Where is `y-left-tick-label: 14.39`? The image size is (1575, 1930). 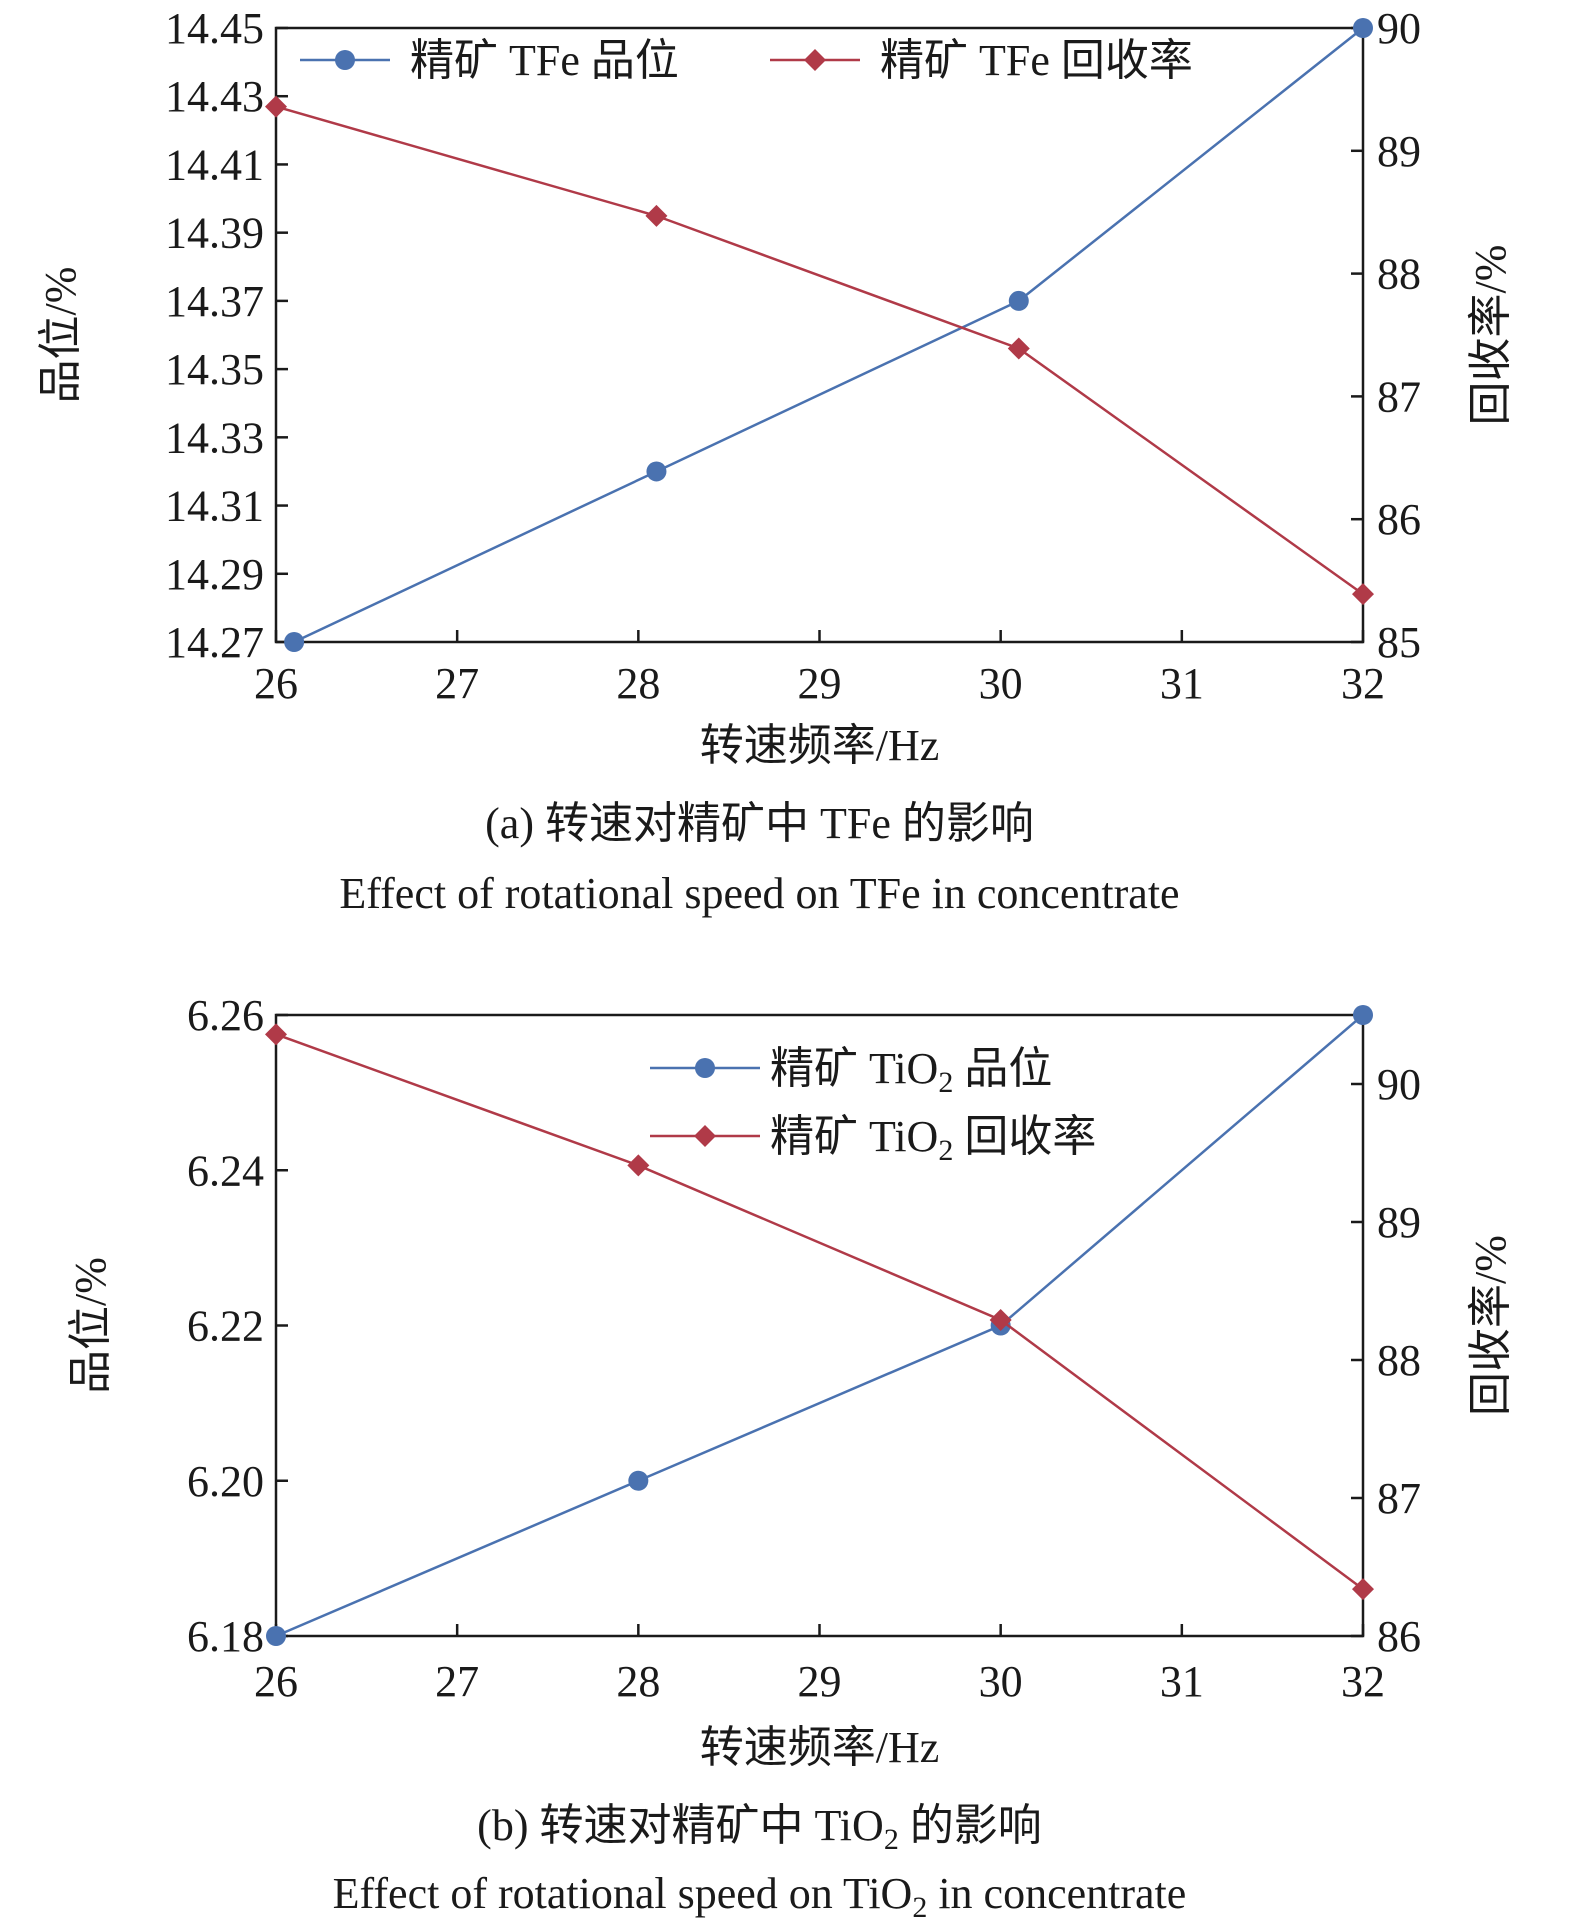 y-left-tick-label: 14.39 is located at coordinates (214, 233).